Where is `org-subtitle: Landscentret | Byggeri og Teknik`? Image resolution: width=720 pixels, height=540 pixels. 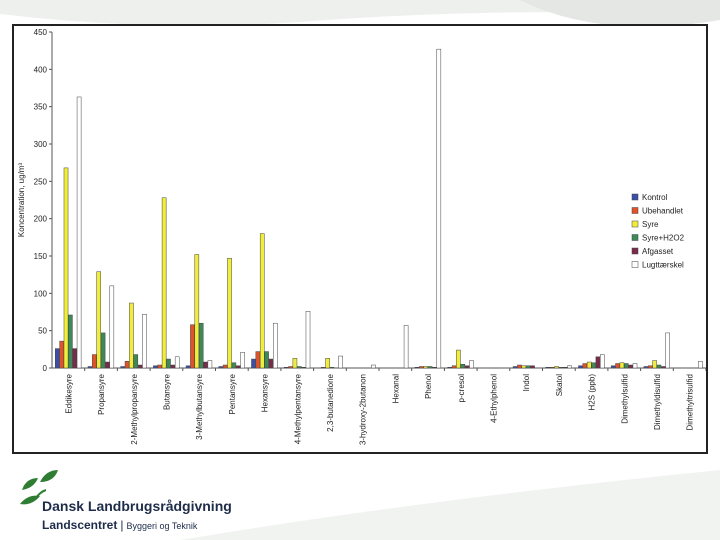
org-subtitle: Landscentret | Byggeri og Teknik is located at coordinates (119, 525).